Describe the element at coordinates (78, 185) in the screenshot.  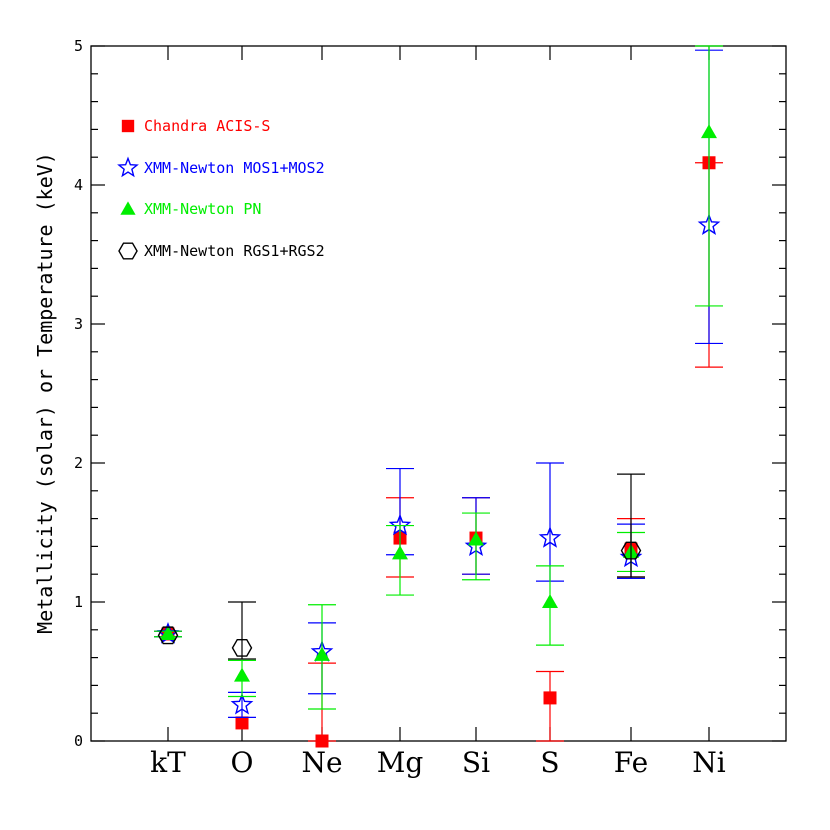
I see `y-tick-label: 4` at that location.